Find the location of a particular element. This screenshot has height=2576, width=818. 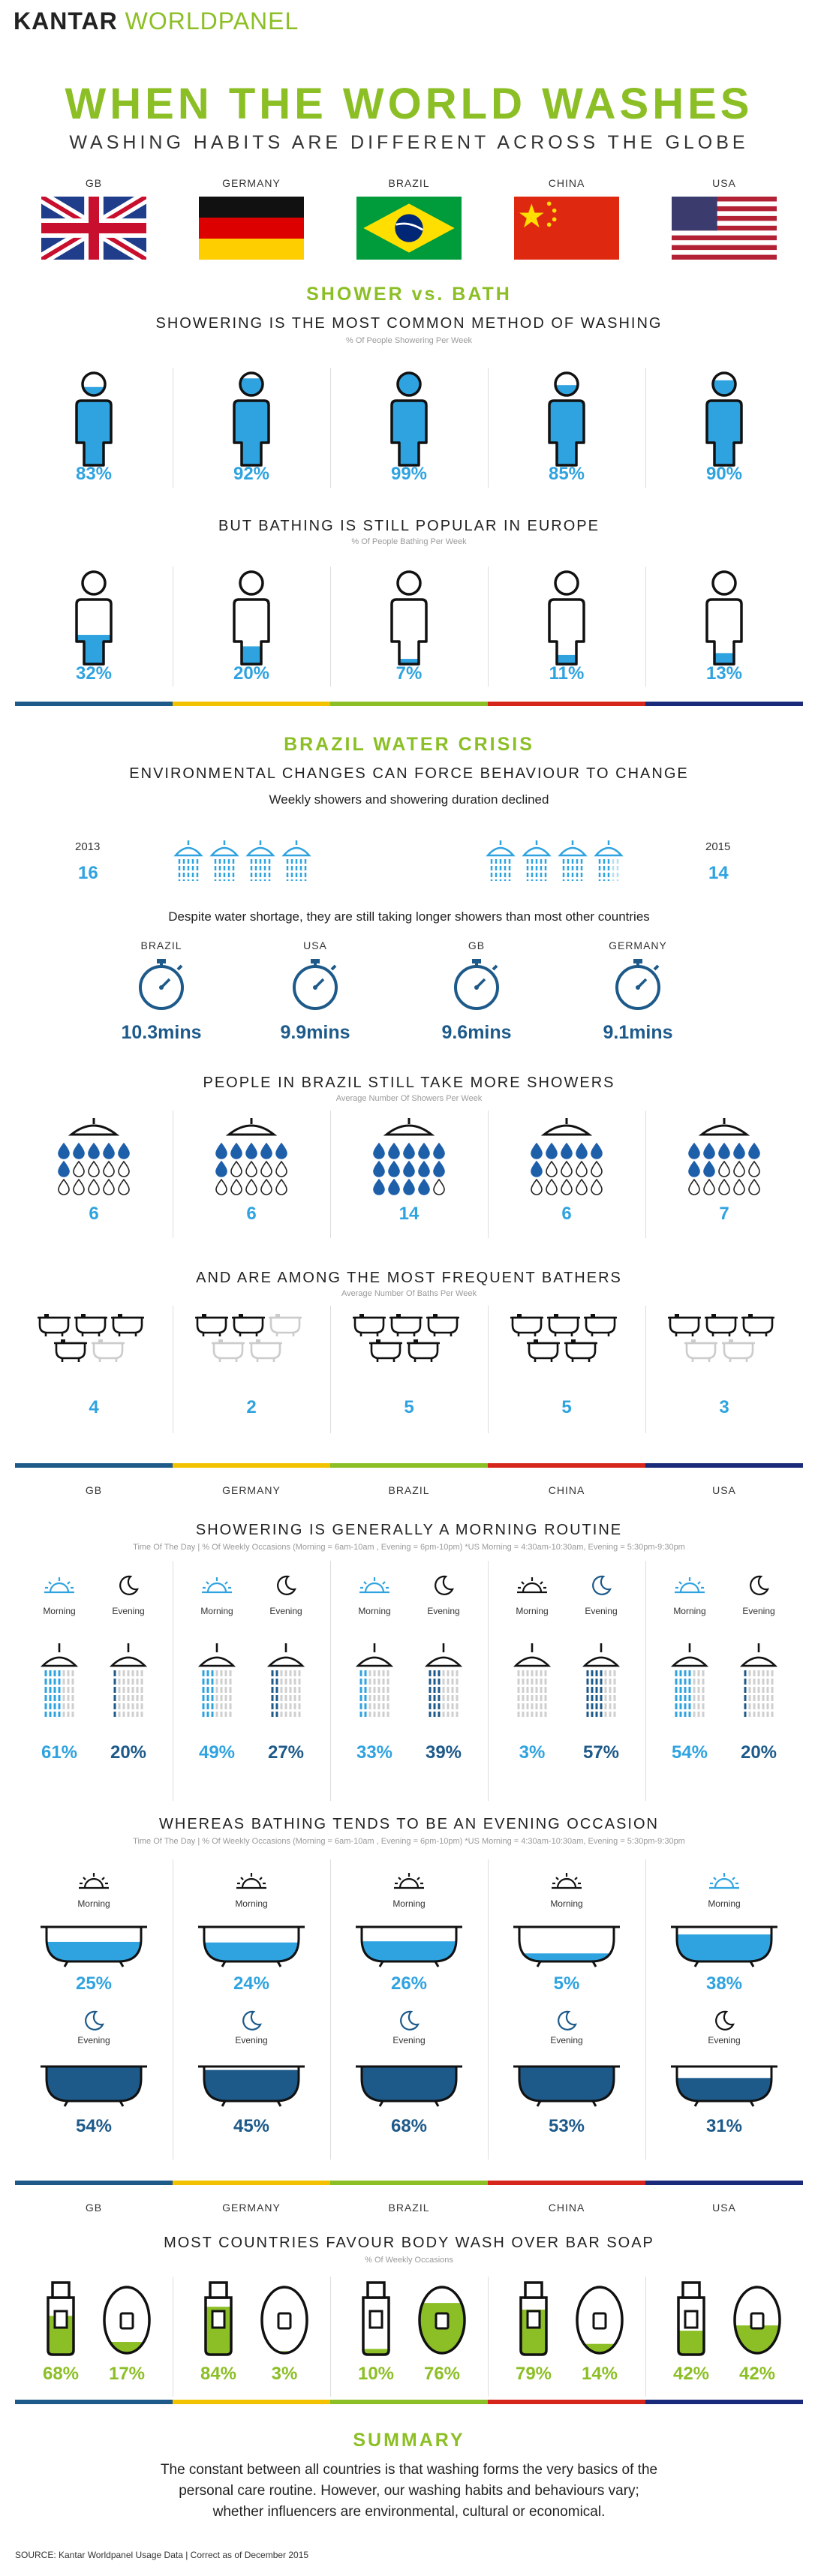

evening-shower-percent: 57% is located at coordinates (601, 1752).